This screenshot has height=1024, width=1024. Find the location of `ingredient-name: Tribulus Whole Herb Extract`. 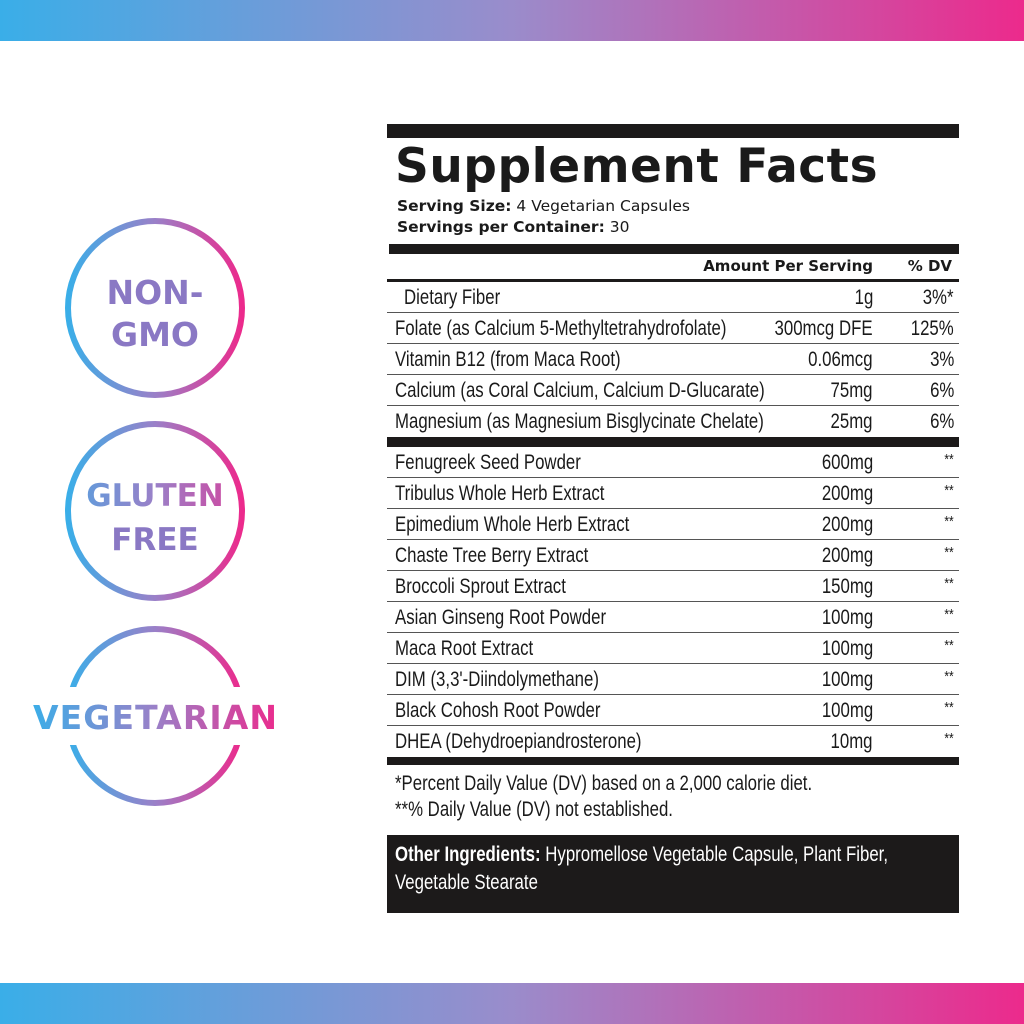

ingredient-name: Tribulus Whole Herb Extract is located at coordinates (500, 493).